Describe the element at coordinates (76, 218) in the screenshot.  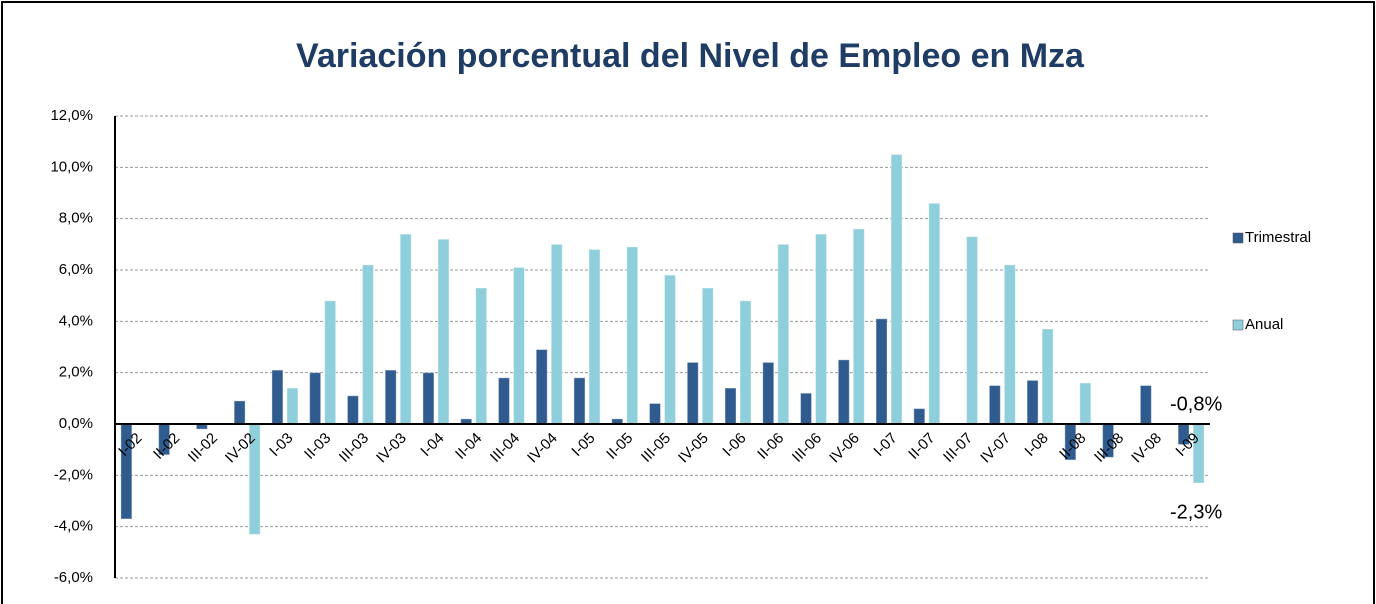
I see `y-tick-label: 8,0%` at that location.